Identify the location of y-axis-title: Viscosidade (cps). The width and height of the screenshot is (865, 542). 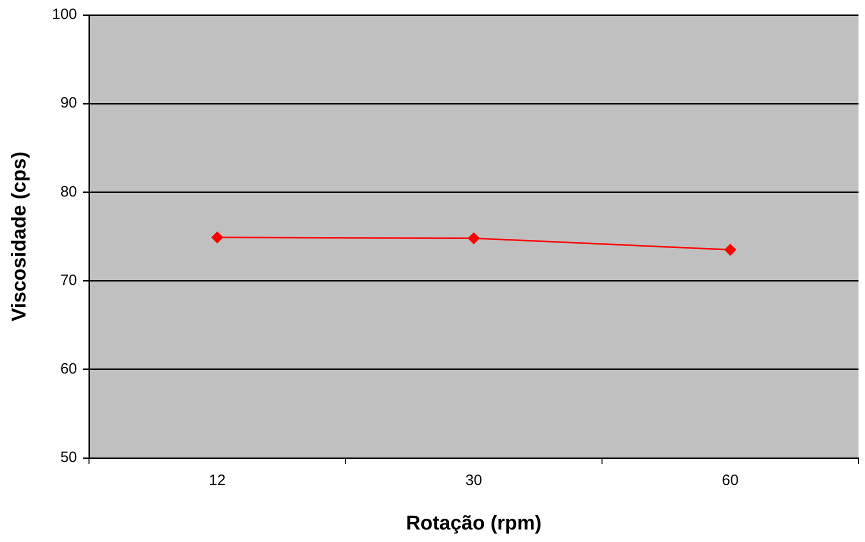
(19, 237).